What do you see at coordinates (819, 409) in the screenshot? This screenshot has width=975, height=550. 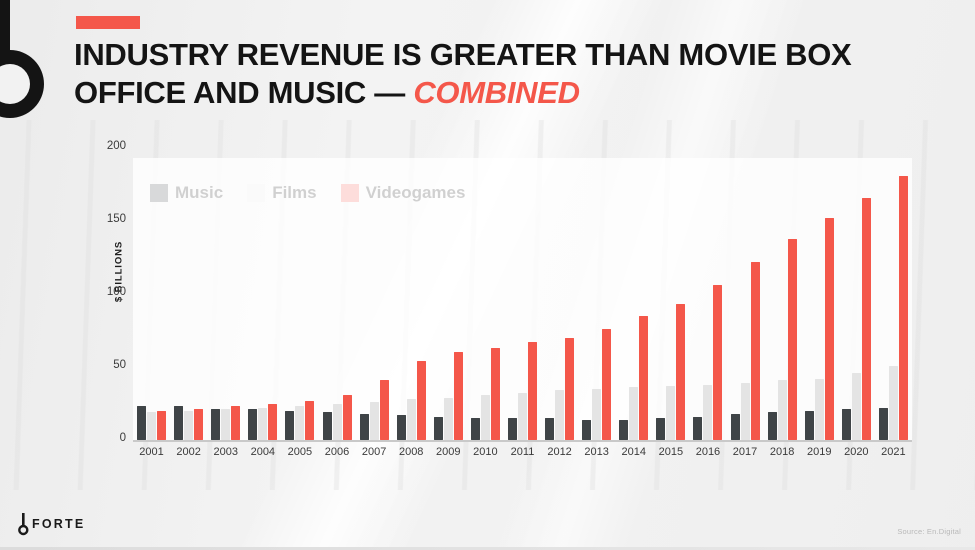 I see `bar-films-2019` at bounding box center [819, 409].